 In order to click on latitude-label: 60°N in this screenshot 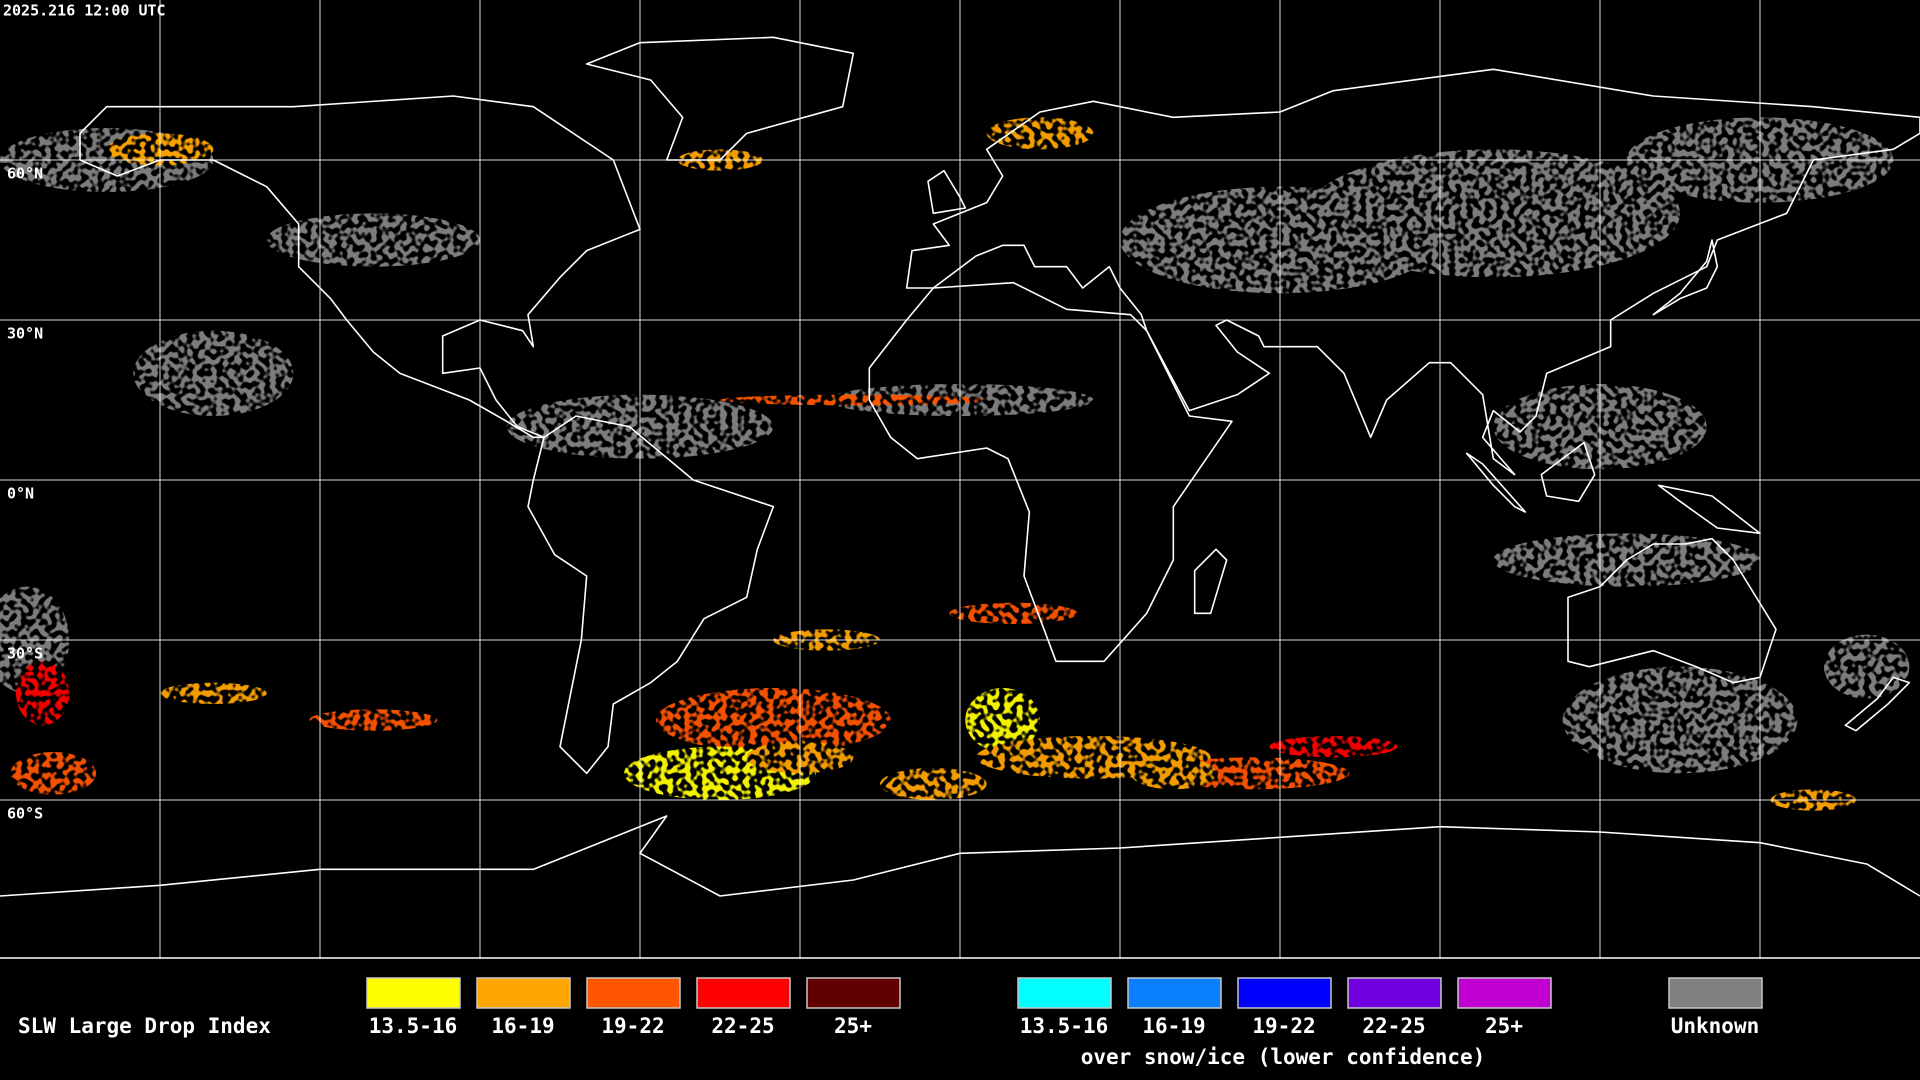, I will do `click(25, 174)`.